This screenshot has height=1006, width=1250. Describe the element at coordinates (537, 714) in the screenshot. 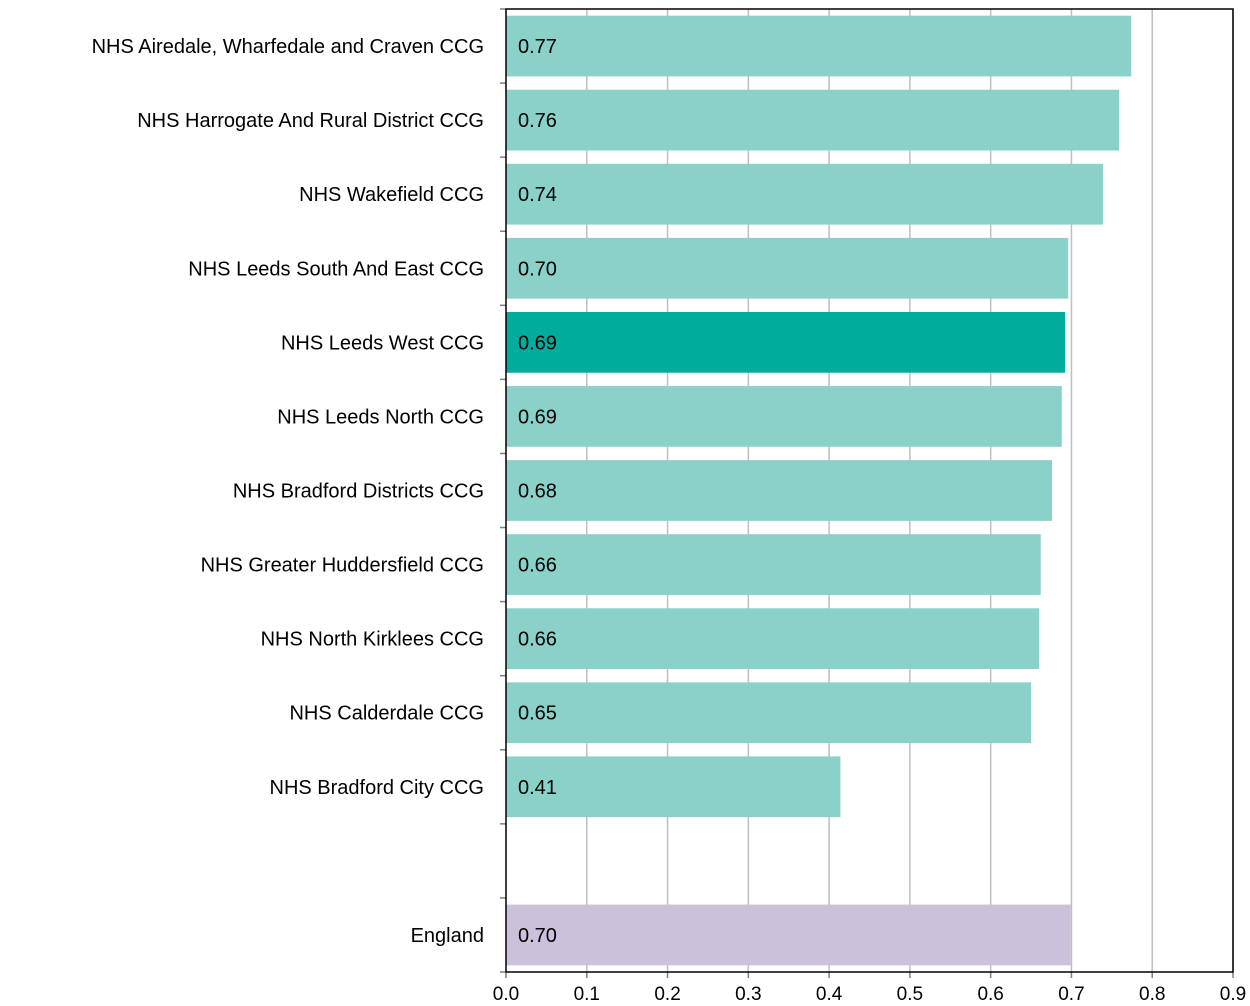

I see `data-label: 0.65` at that location.